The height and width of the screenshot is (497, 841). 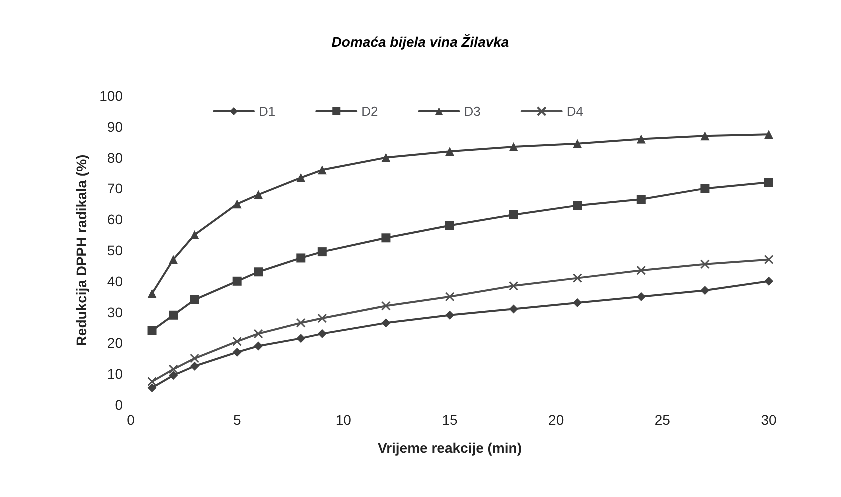 I want to click on y-tick-label: 30, so click(x=115, y=312).